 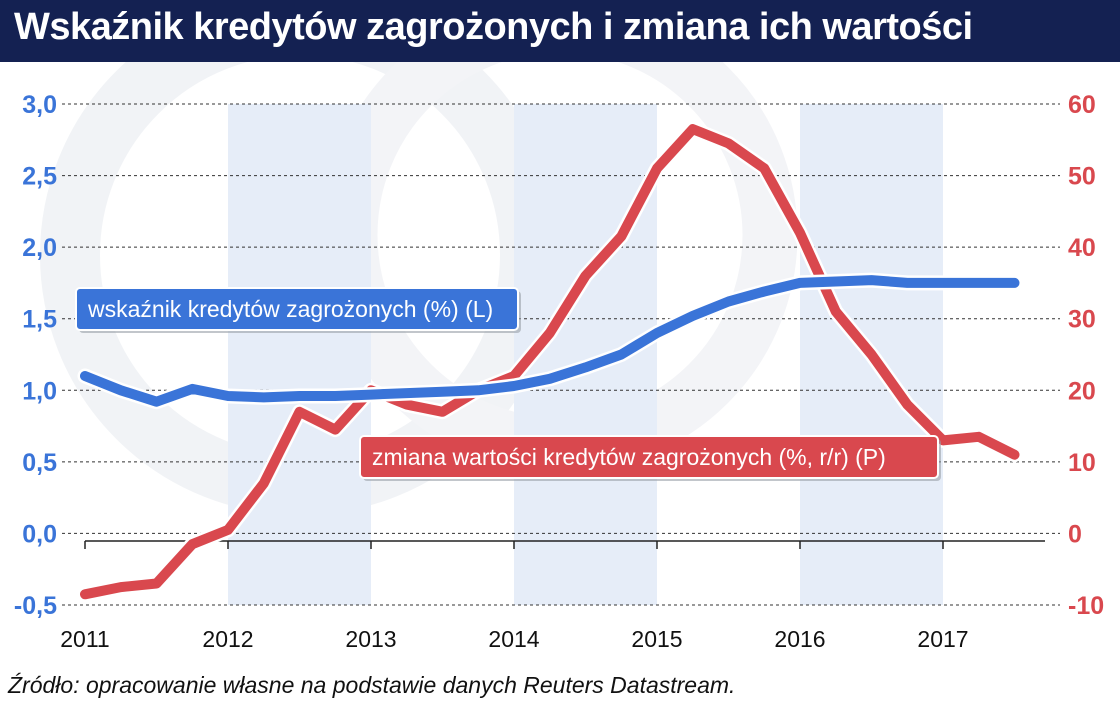 What do you see at coordinates (370, 639) in the screenshot?
I see `x-tick-label: 2013` at bounding box center [370, 639].